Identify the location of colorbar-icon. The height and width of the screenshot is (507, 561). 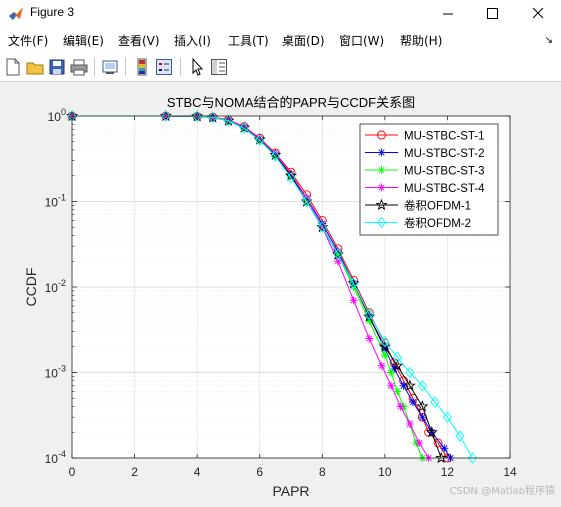
(142, 67).